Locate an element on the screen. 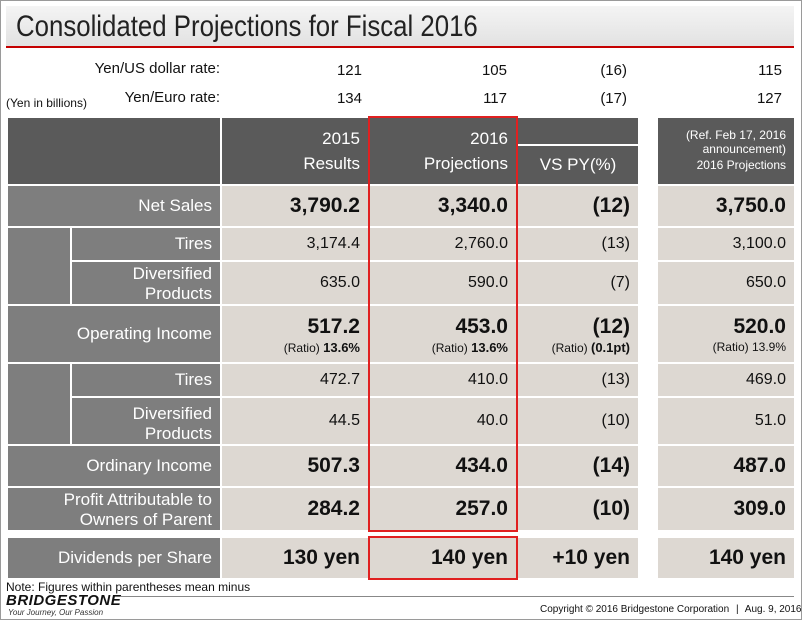 The image size is (802, 620). dividends-ref: 140 yen is located at coordinates (726, 558).